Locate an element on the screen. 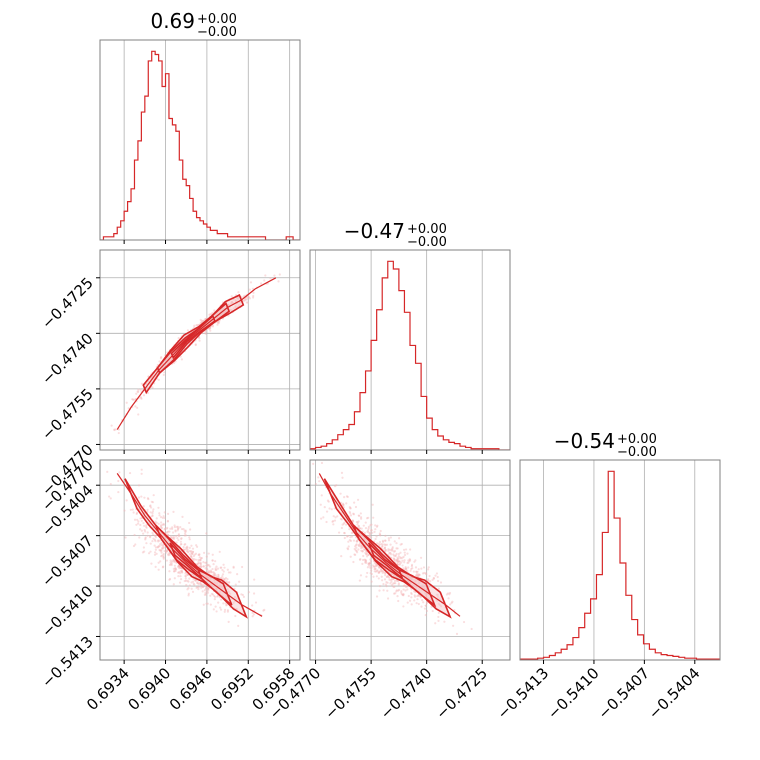 The height and width of the screenshot is (760, 760). panel-p2_1: −0.4770−0.4755−0.4740−0.4725 is located at coordinates (388, 591).